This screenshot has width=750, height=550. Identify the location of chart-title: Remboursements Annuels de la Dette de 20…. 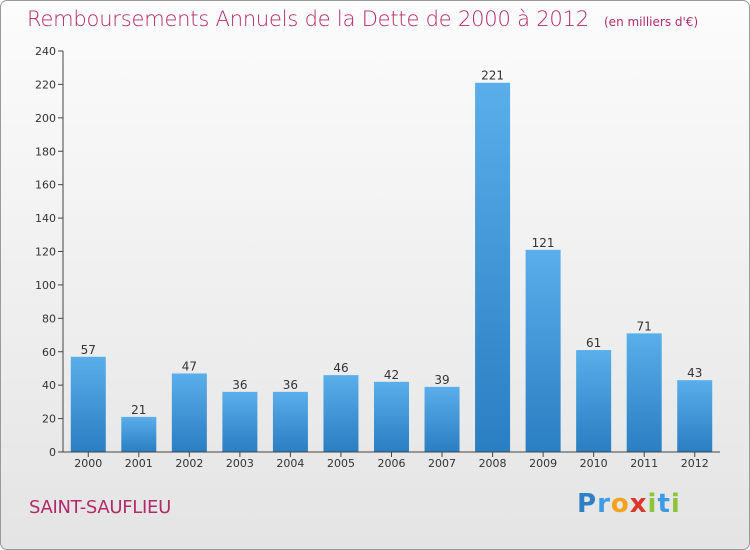
(308, 19).